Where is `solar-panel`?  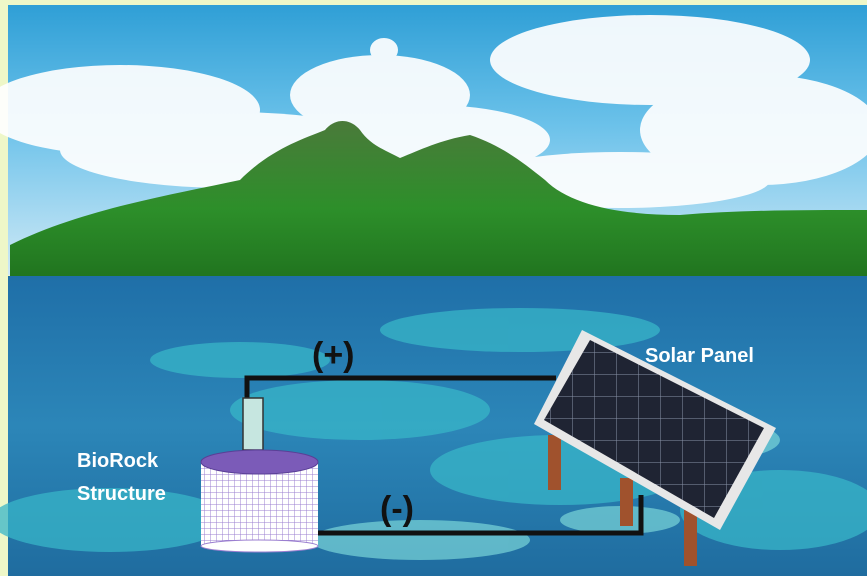 solar-panel is located at coordinates (655, 448).